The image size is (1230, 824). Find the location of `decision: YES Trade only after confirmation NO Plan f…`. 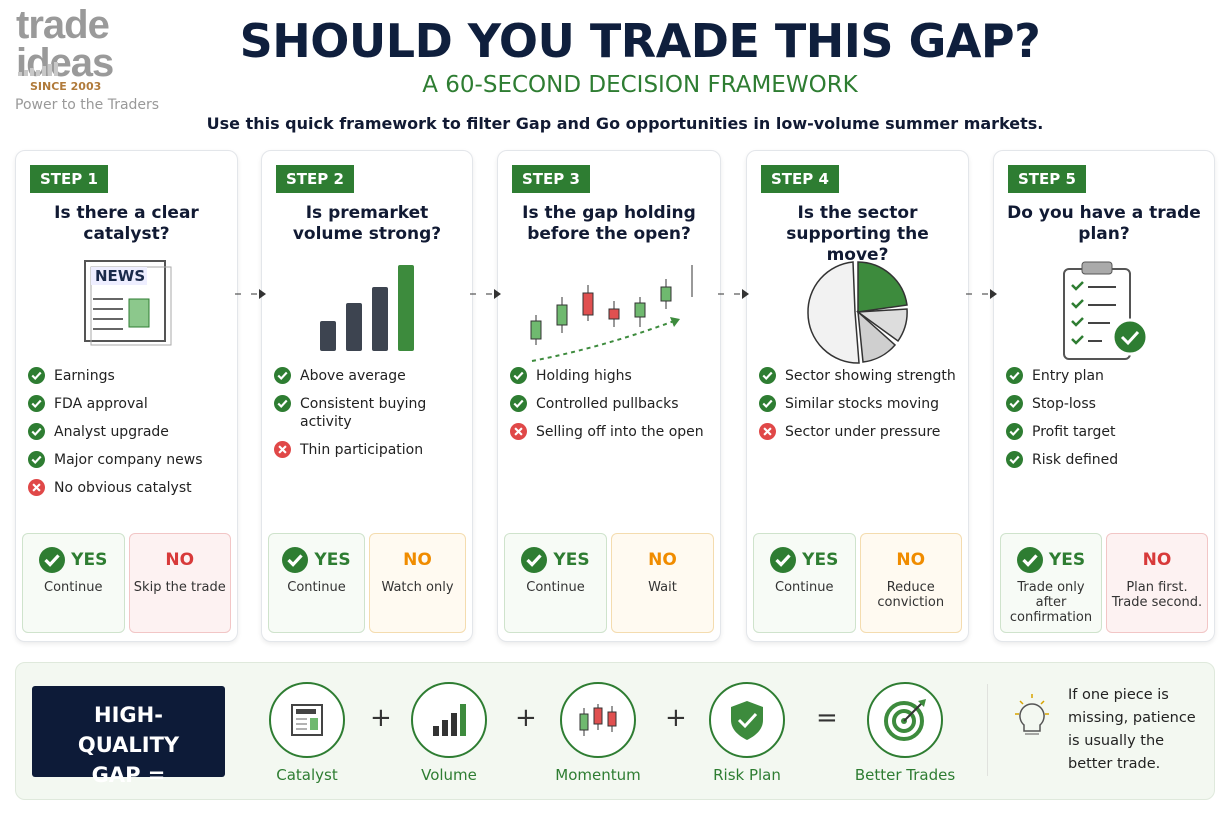

decision: YES Trade only after confirmation NO Plan f… is located at coordinates (1104, 583).